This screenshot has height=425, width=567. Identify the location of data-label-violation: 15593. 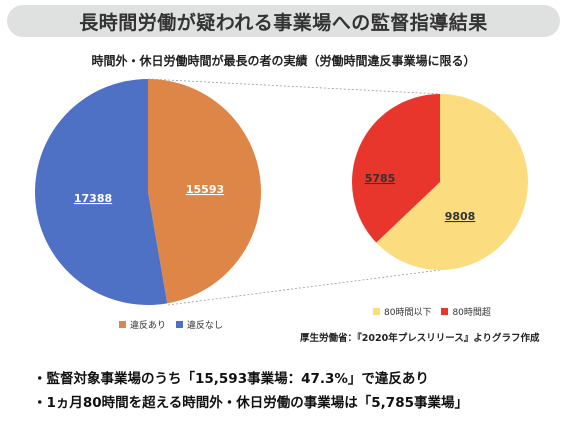
(205, 189).